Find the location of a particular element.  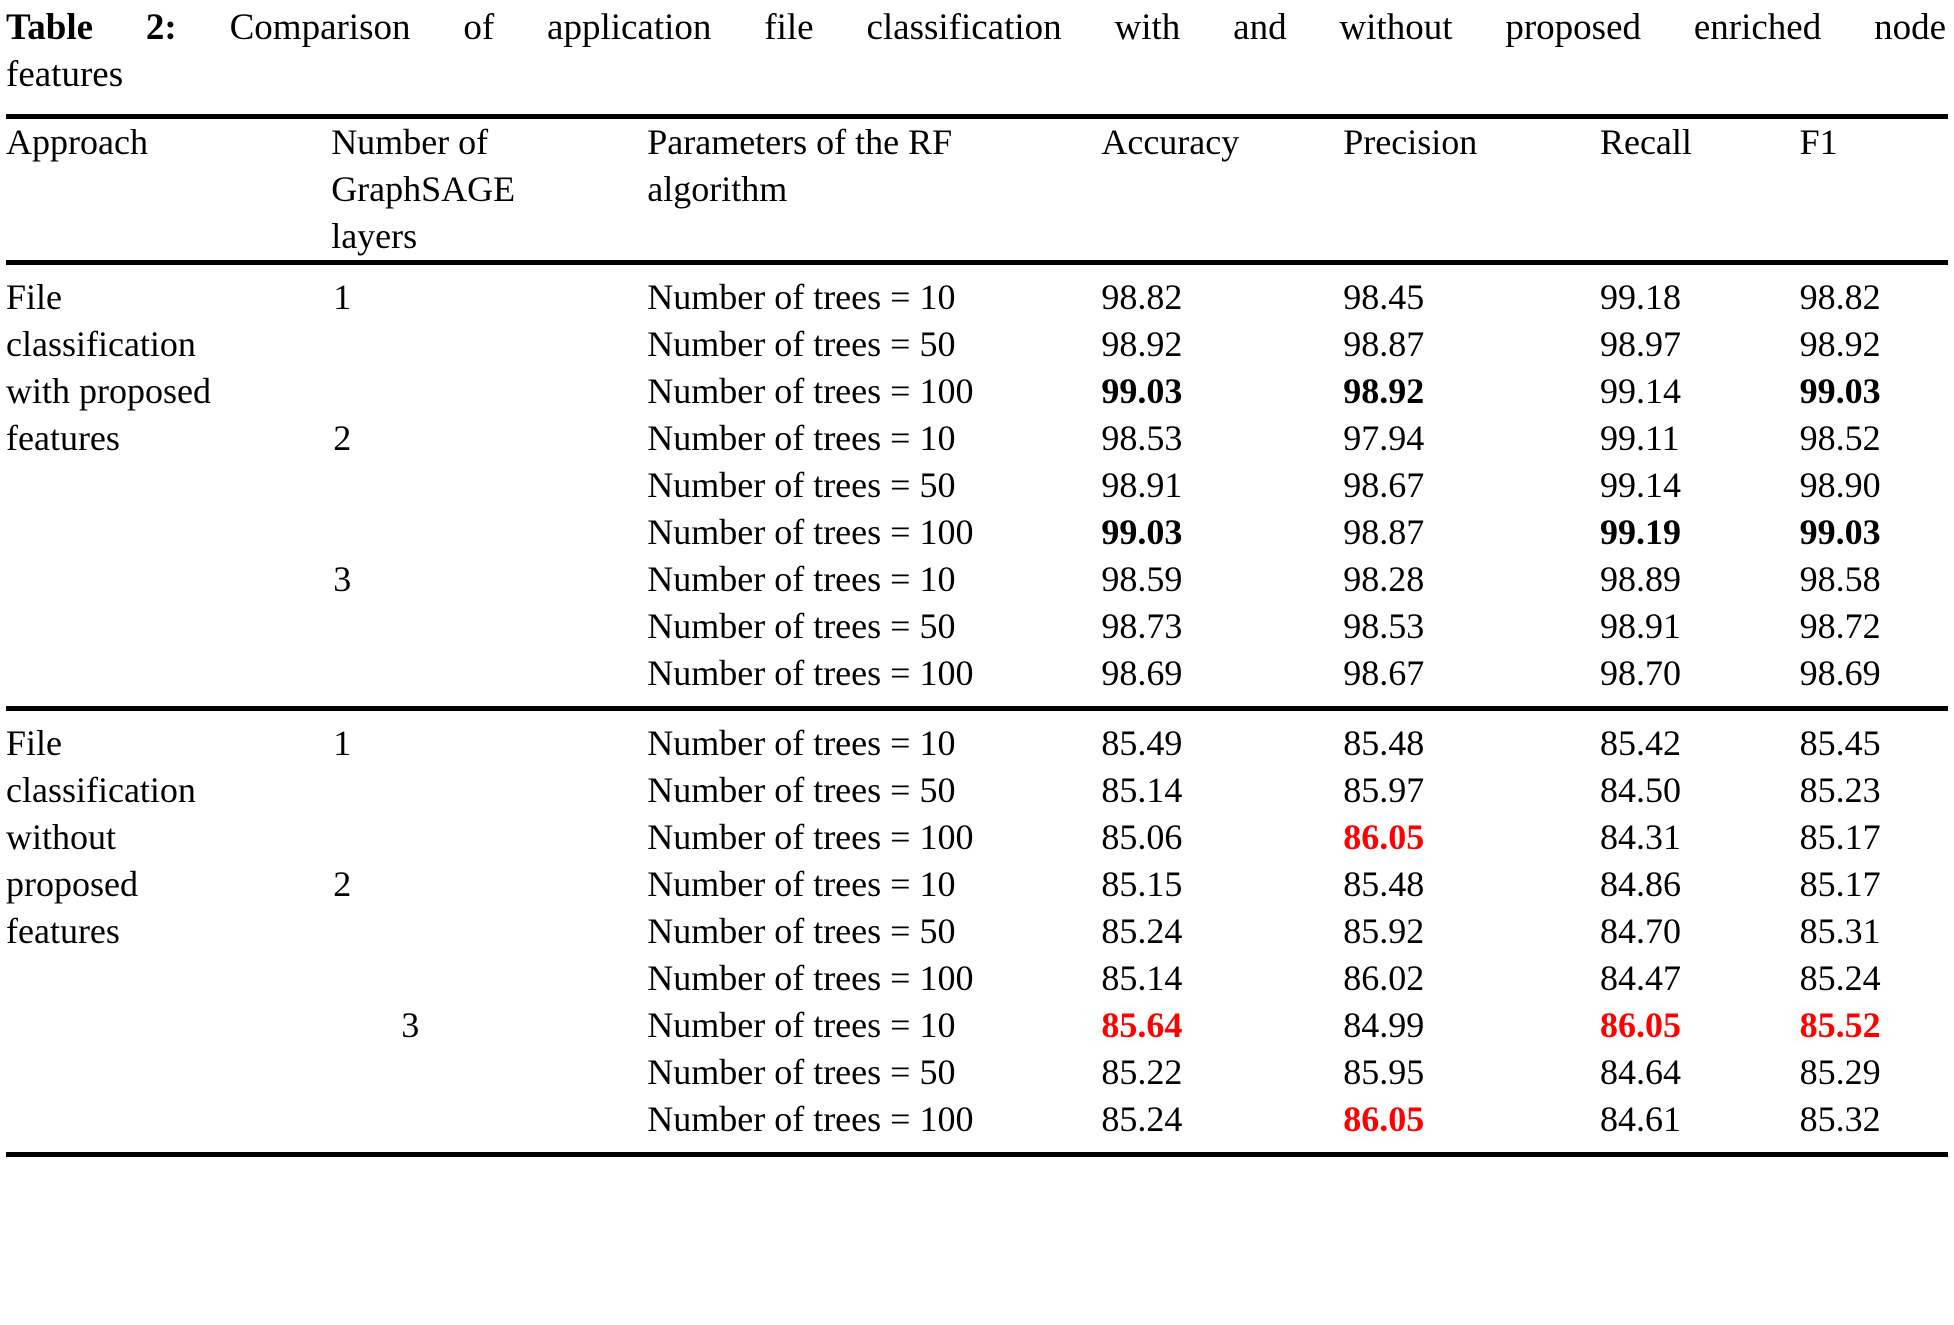

cell-graphsage-layers: 2 is located at coordinates (342, 884).